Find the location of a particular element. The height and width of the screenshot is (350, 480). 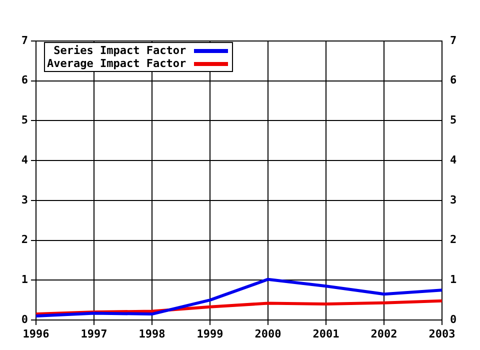

y-tick-label: 7 is located at coordinates (24, 40).